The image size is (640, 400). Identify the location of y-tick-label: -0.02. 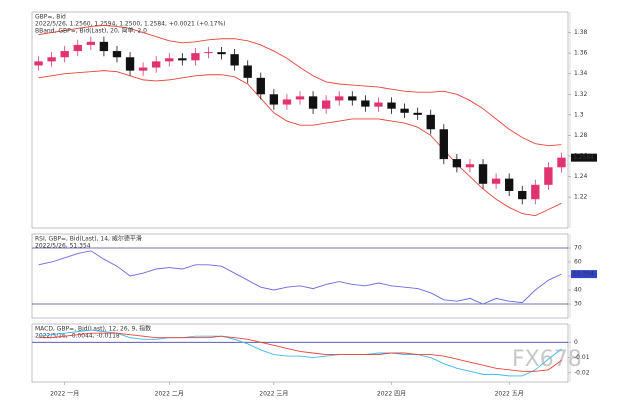
(582, 372).